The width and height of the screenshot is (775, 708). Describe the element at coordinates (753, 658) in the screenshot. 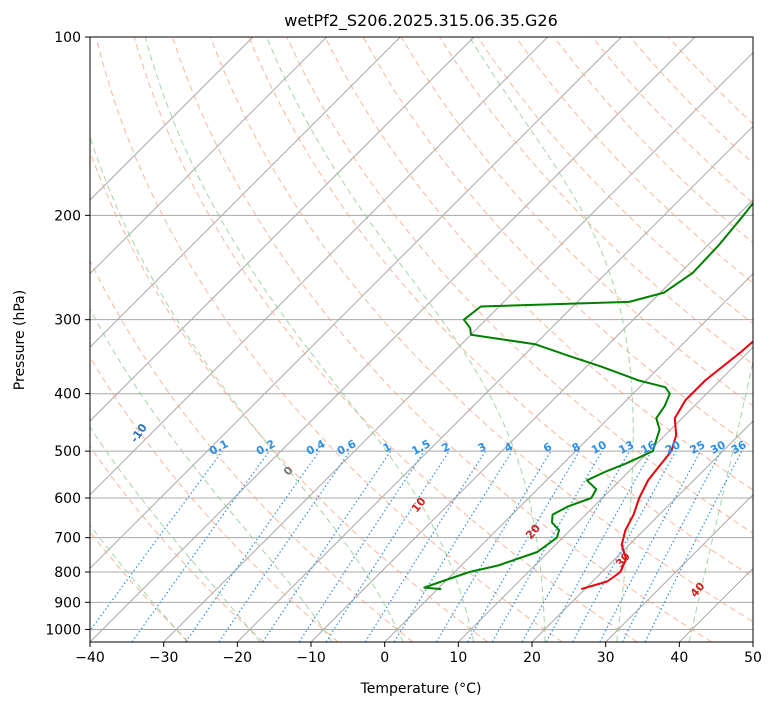

I see `x-tick-label: 50` at that location.